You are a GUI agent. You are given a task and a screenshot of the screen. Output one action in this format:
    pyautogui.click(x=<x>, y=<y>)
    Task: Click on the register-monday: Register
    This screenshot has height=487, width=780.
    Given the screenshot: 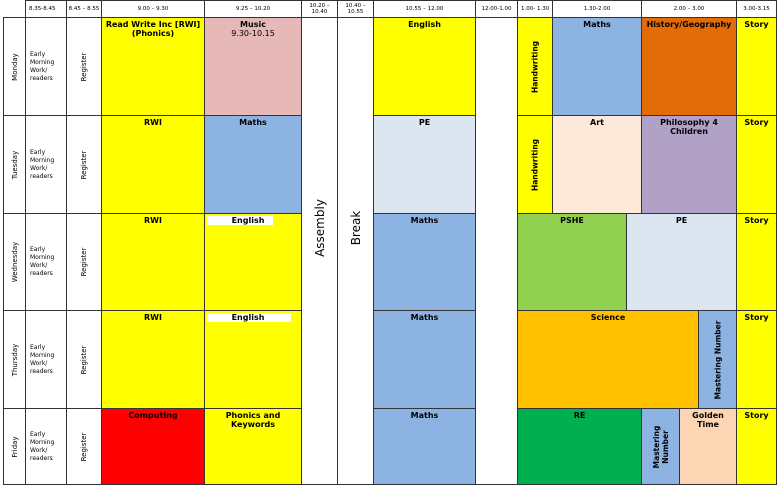 What is the action you would take?
    pyautogui.click(x=84, y=66)
    